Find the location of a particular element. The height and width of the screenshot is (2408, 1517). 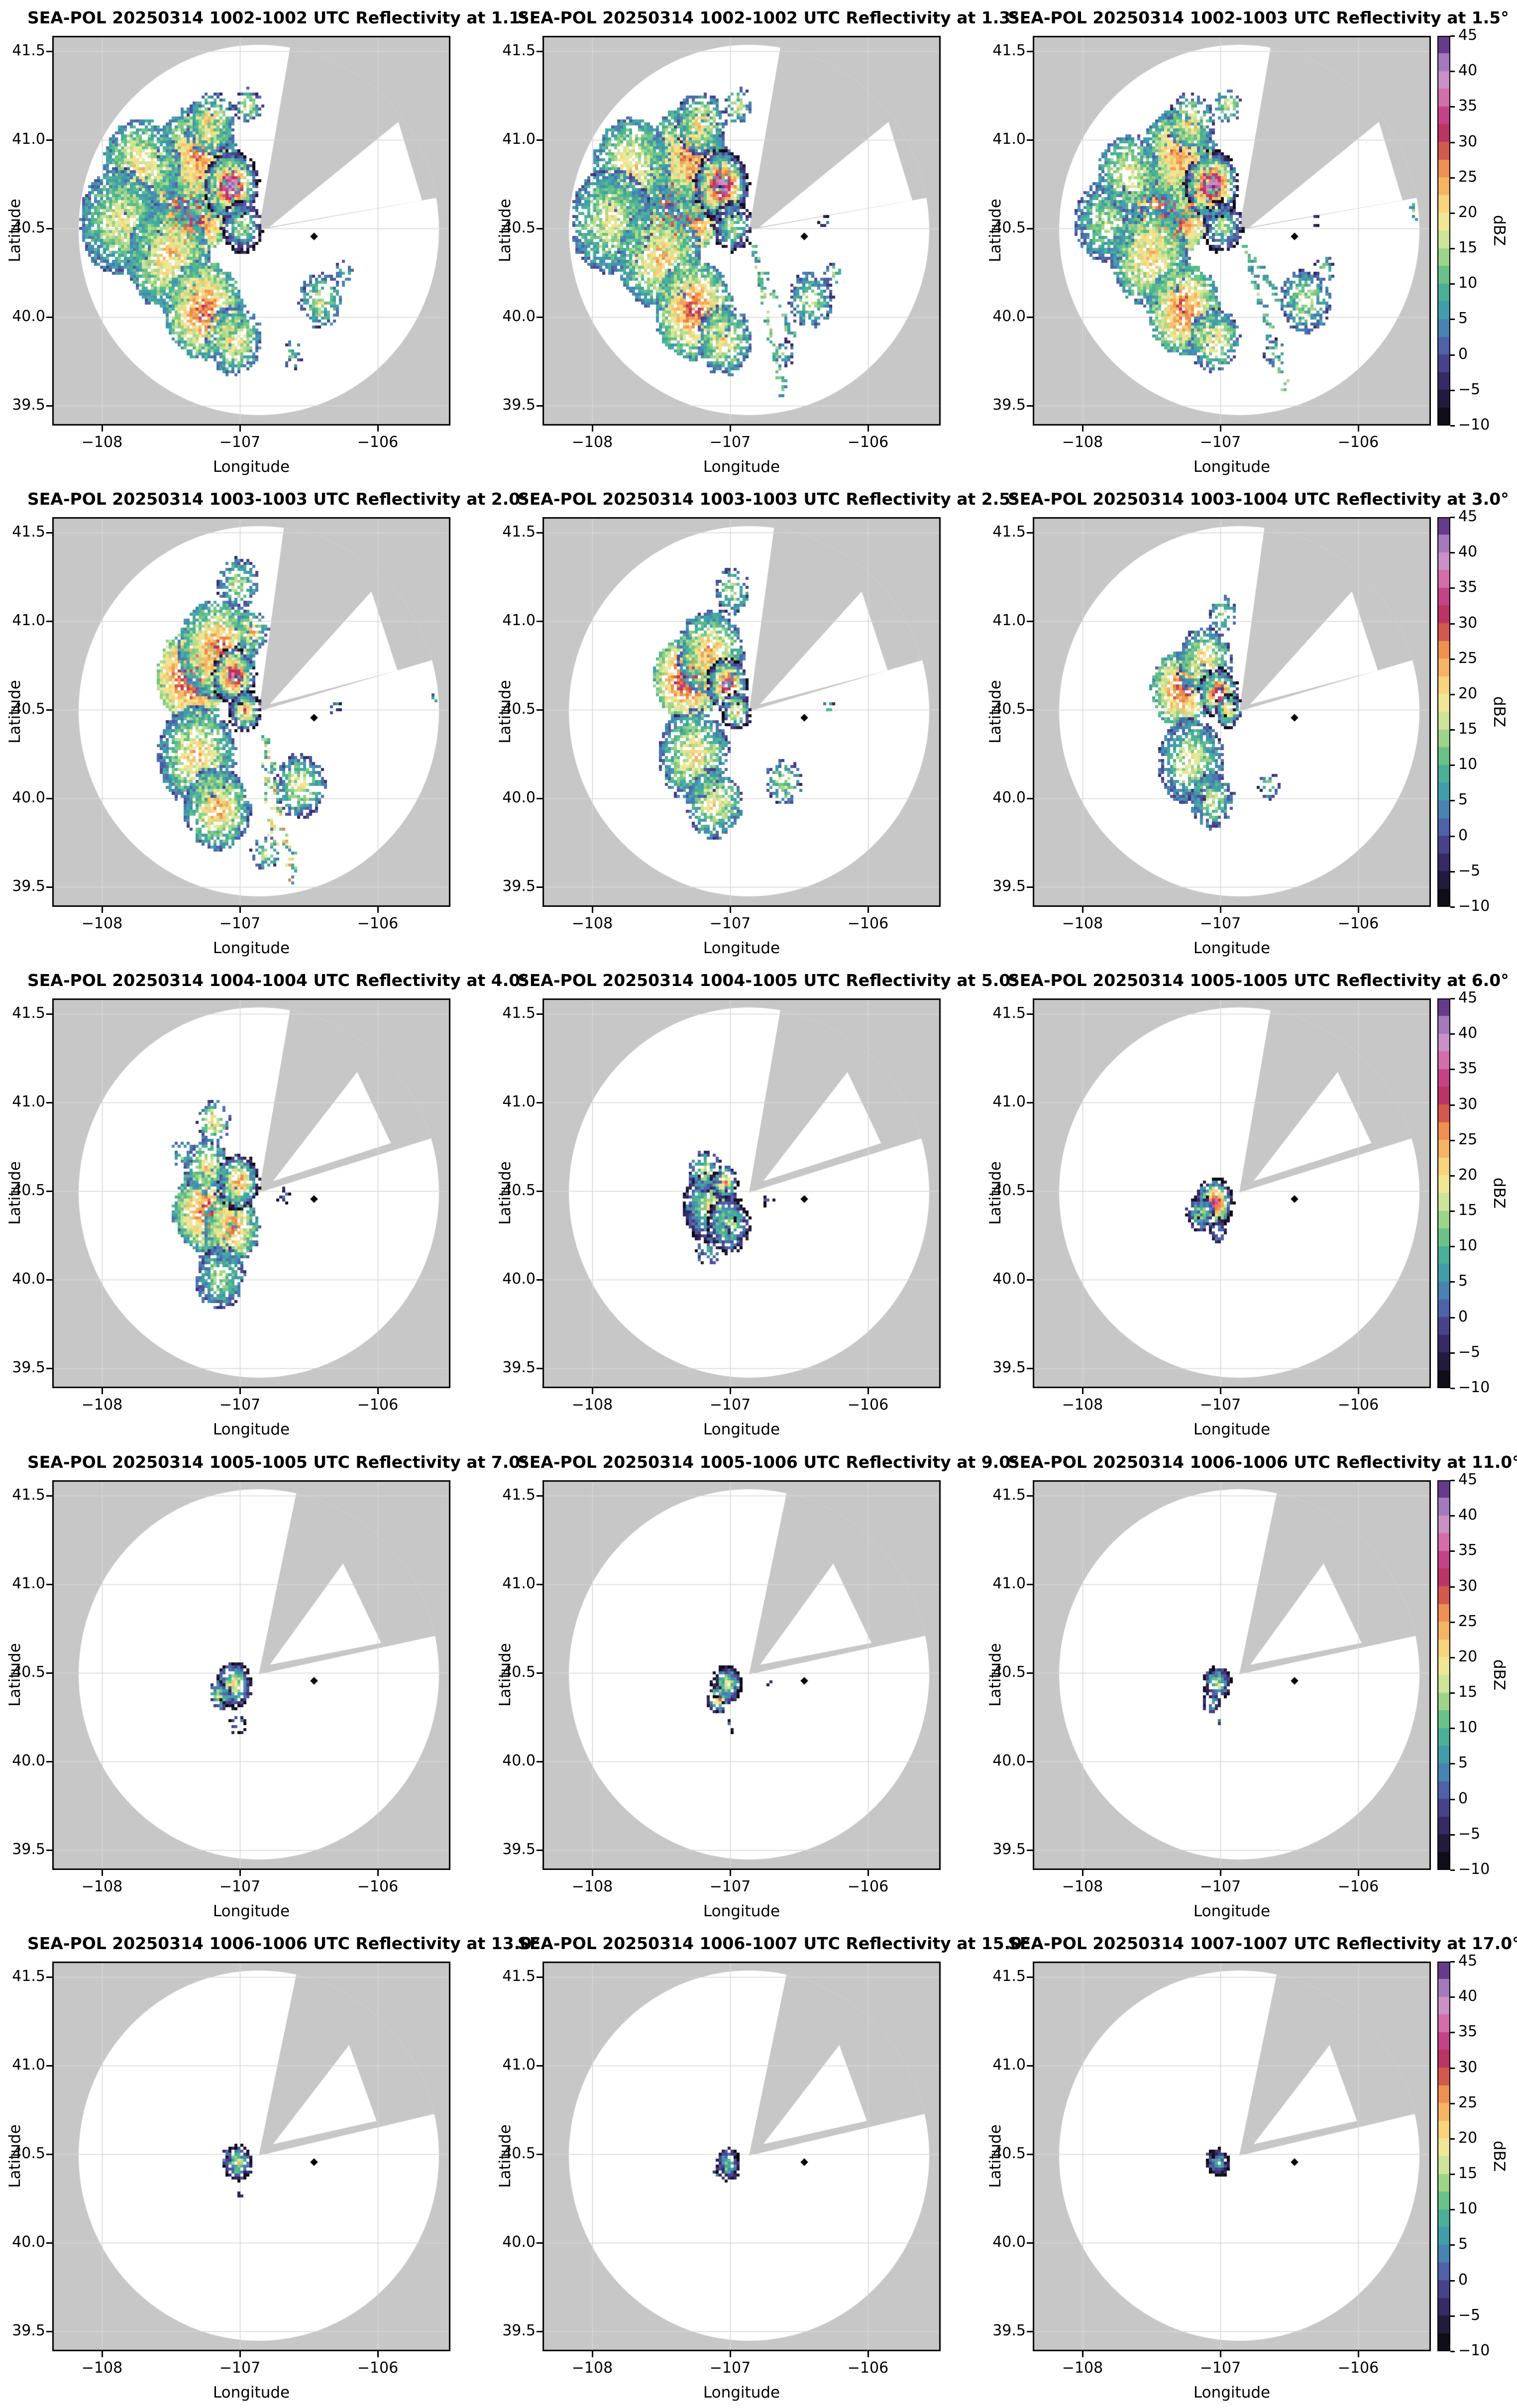

colorbar-tick-label: 25 is located at coordinates (1468, 1621).